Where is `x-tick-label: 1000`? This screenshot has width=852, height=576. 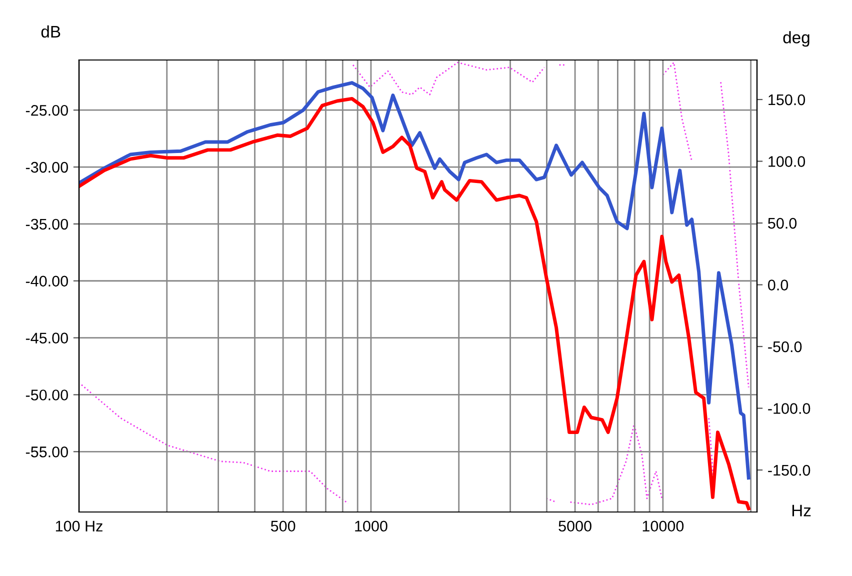 x-tick-label: 1000 is located at coordinates (371, 526).